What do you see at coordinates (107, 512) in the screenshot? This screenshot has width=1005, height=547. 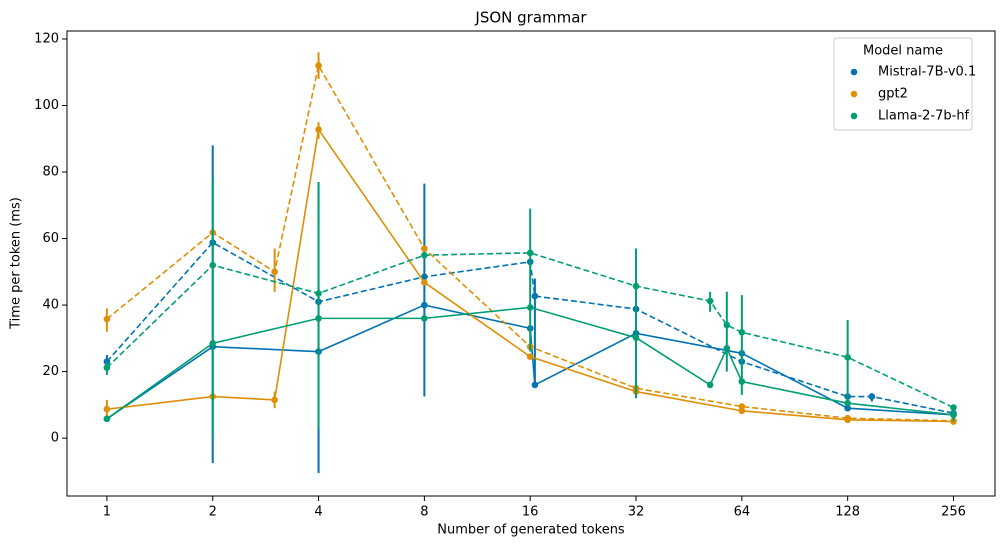 I see `x-tick-label: 1` at bounding box center [107, 512].